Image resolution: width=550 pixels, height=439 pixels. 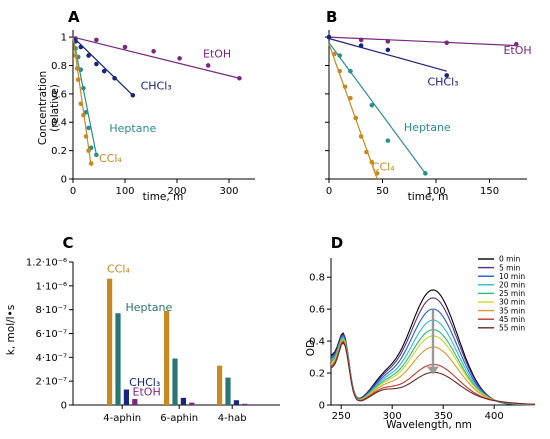 I want to click on y-tick-label: 1·10⁻⁶, so click(x=51, y=286).